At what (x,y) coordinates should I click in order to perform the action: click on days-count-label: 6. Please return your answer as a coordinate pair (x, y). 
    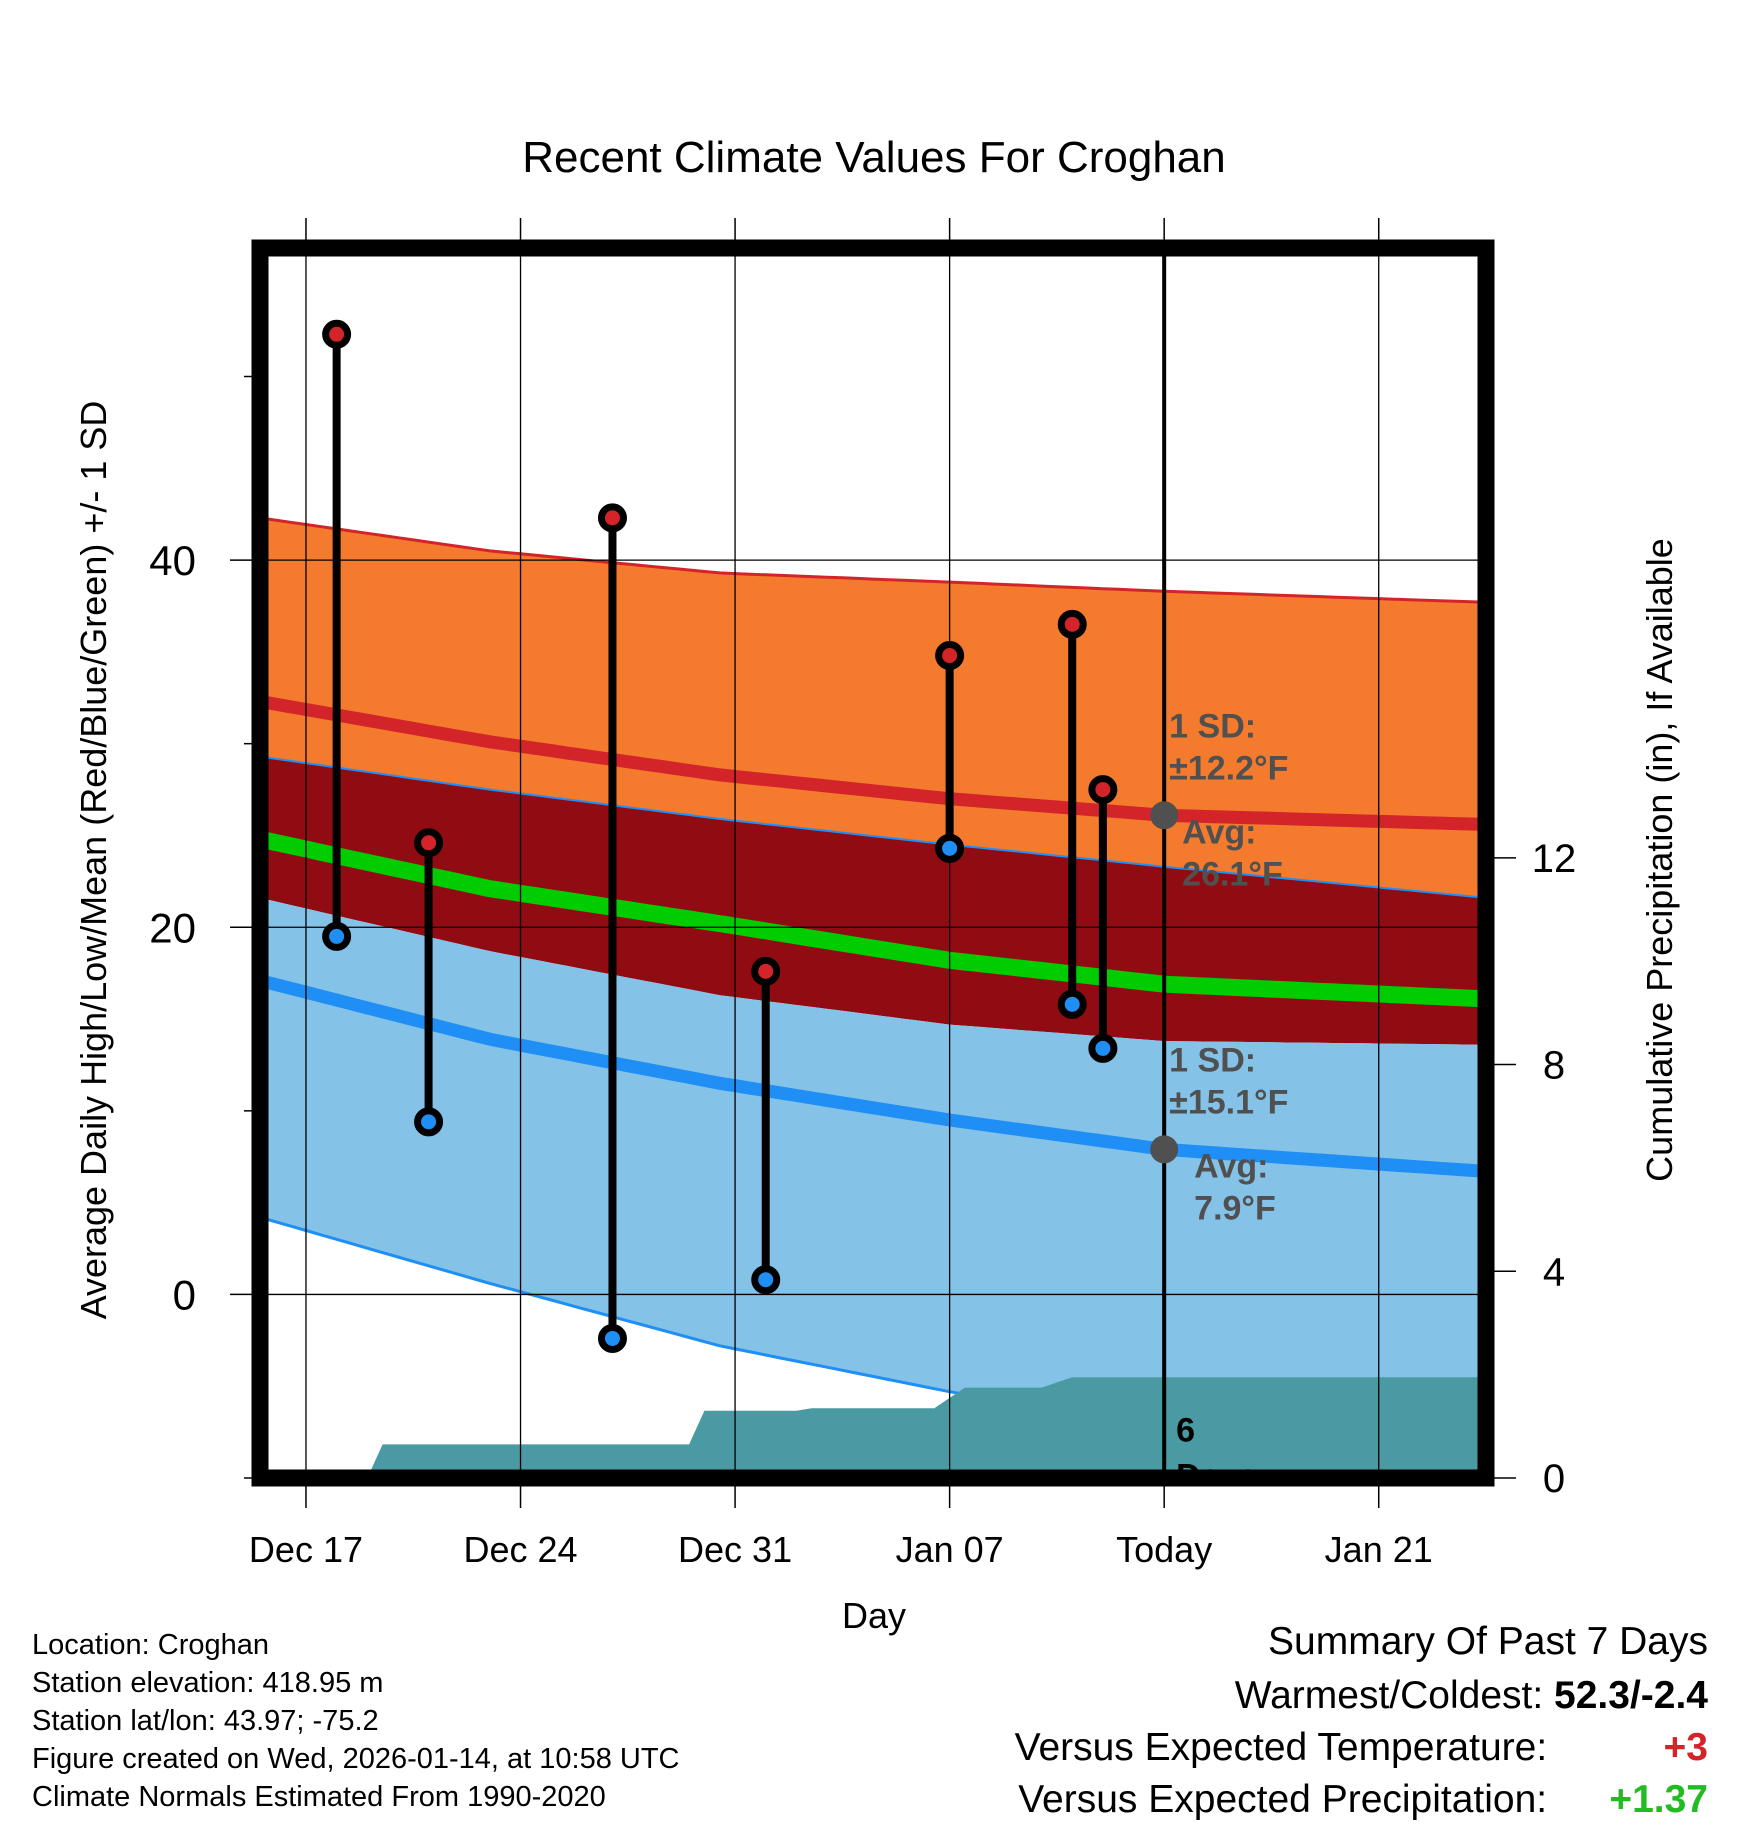
    Looking at the image, I should click on (1185, 1430).